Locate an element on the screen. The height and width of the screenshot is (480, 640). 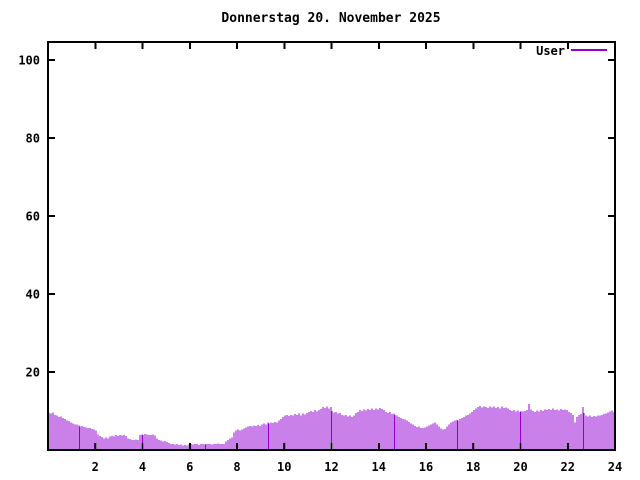
legend-user-label: User is located at coordinates (550, 51).